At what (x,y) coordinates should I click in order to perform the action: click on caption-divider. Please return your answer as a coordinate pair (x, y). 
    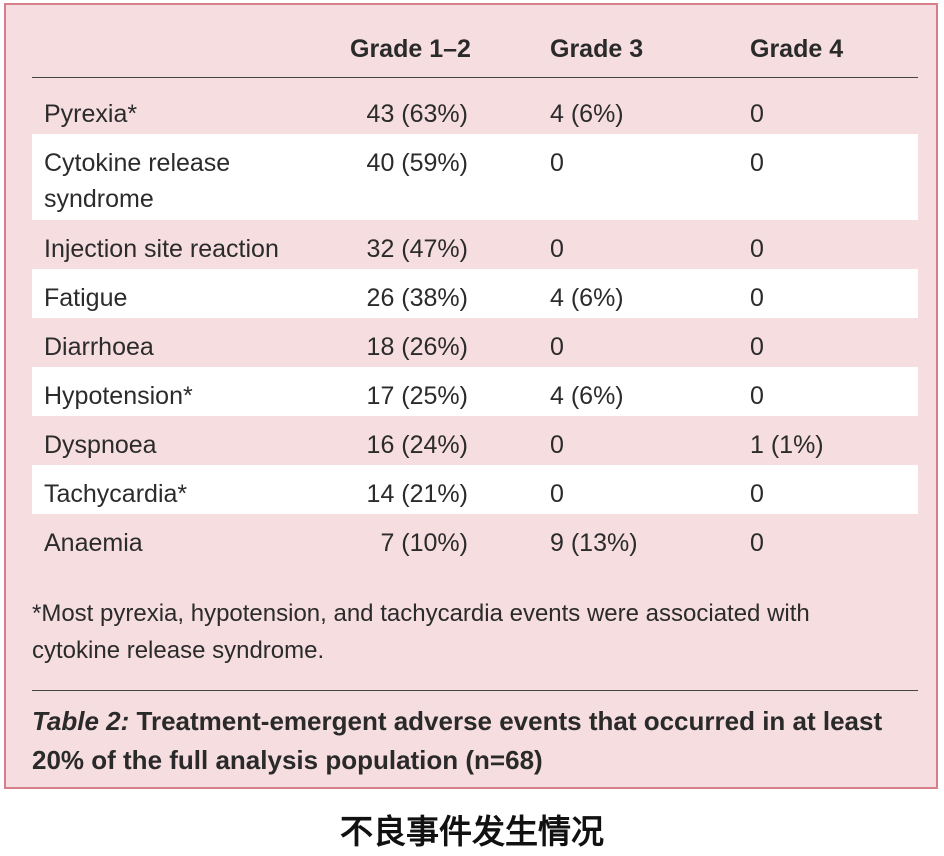
    Looking at the image, I should click on (475, 690).